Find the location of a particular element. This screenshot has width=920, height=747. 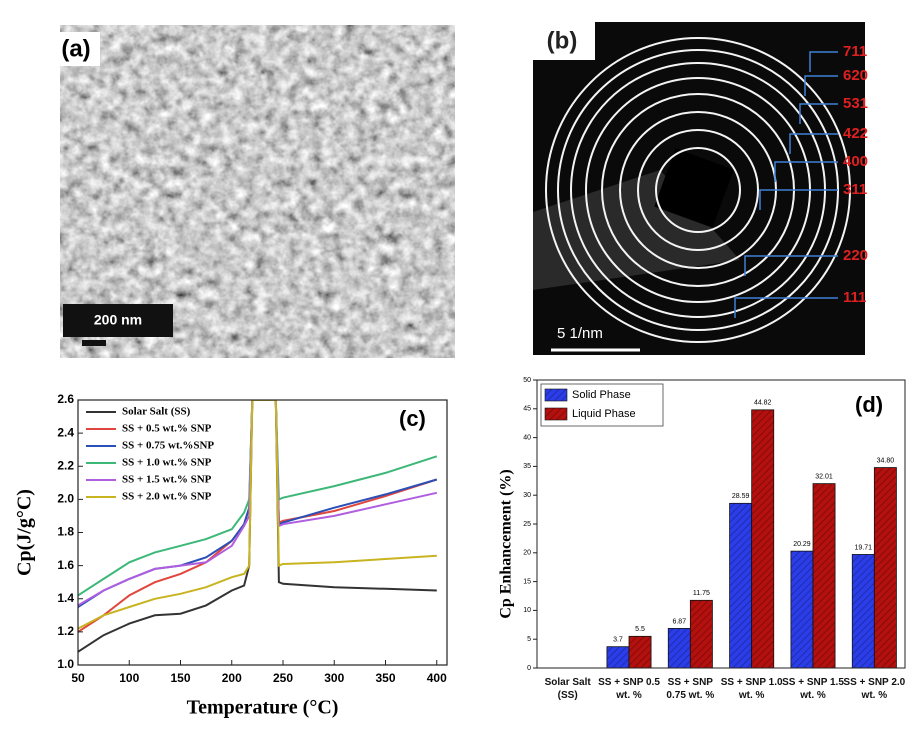

ring-label: 111 is located at coordinates (854, 297).